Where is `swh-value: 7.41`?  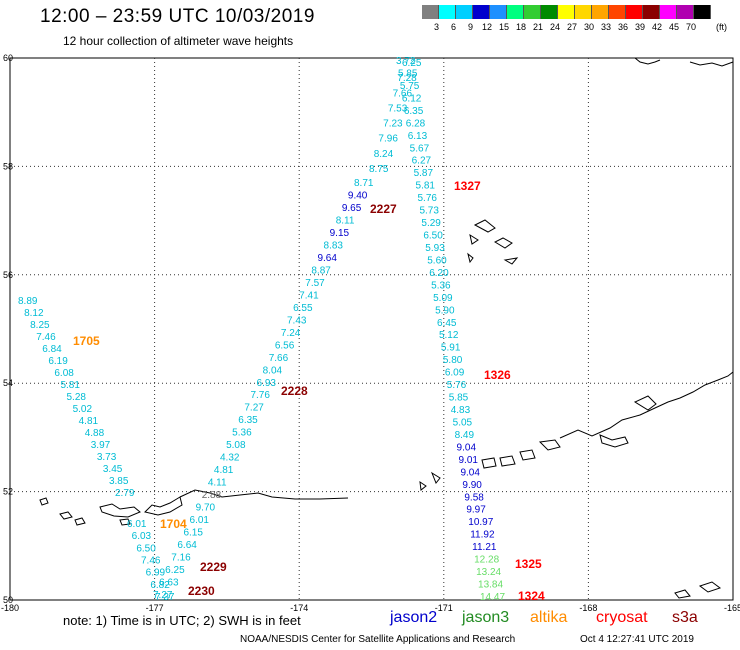 swh-value: 7.41 is located at coordinates (309, 295).